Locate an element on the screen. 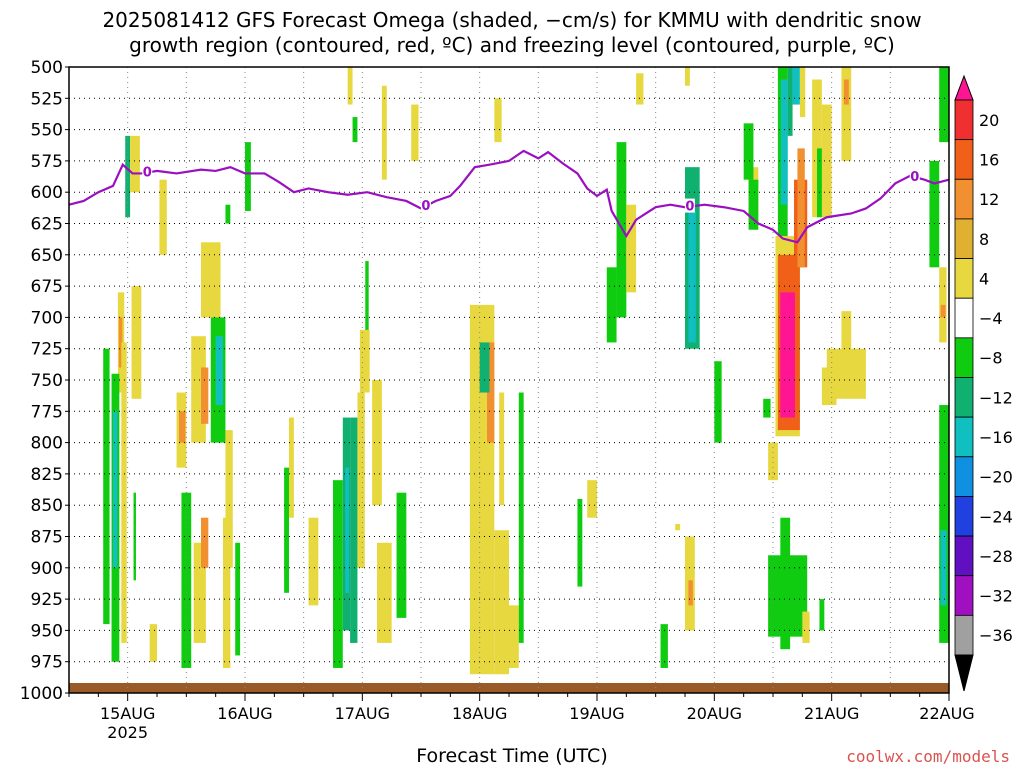 The image size is (1024, 768). colorbar-label: −36 is located at coordinates (996, 635).